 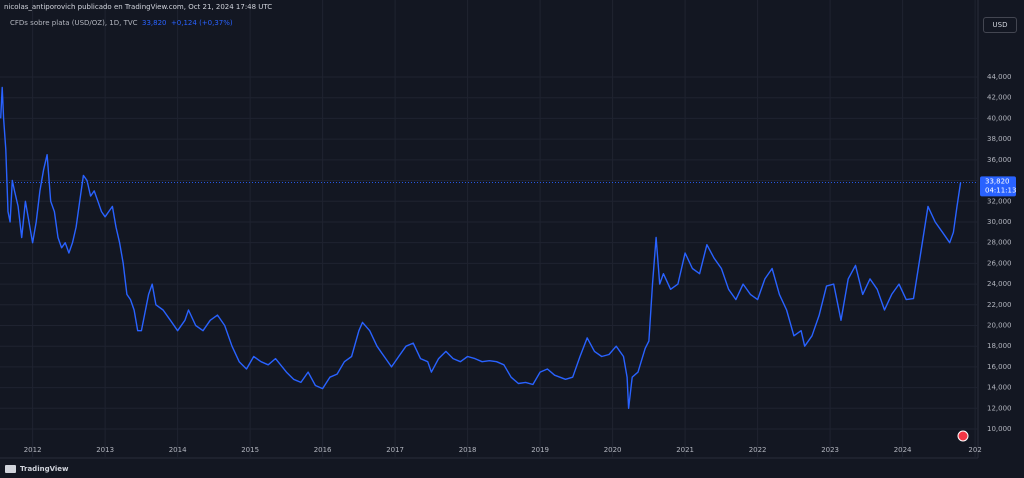 I want to click on y-tick-label: 20,000, so click(x=999, y=325).